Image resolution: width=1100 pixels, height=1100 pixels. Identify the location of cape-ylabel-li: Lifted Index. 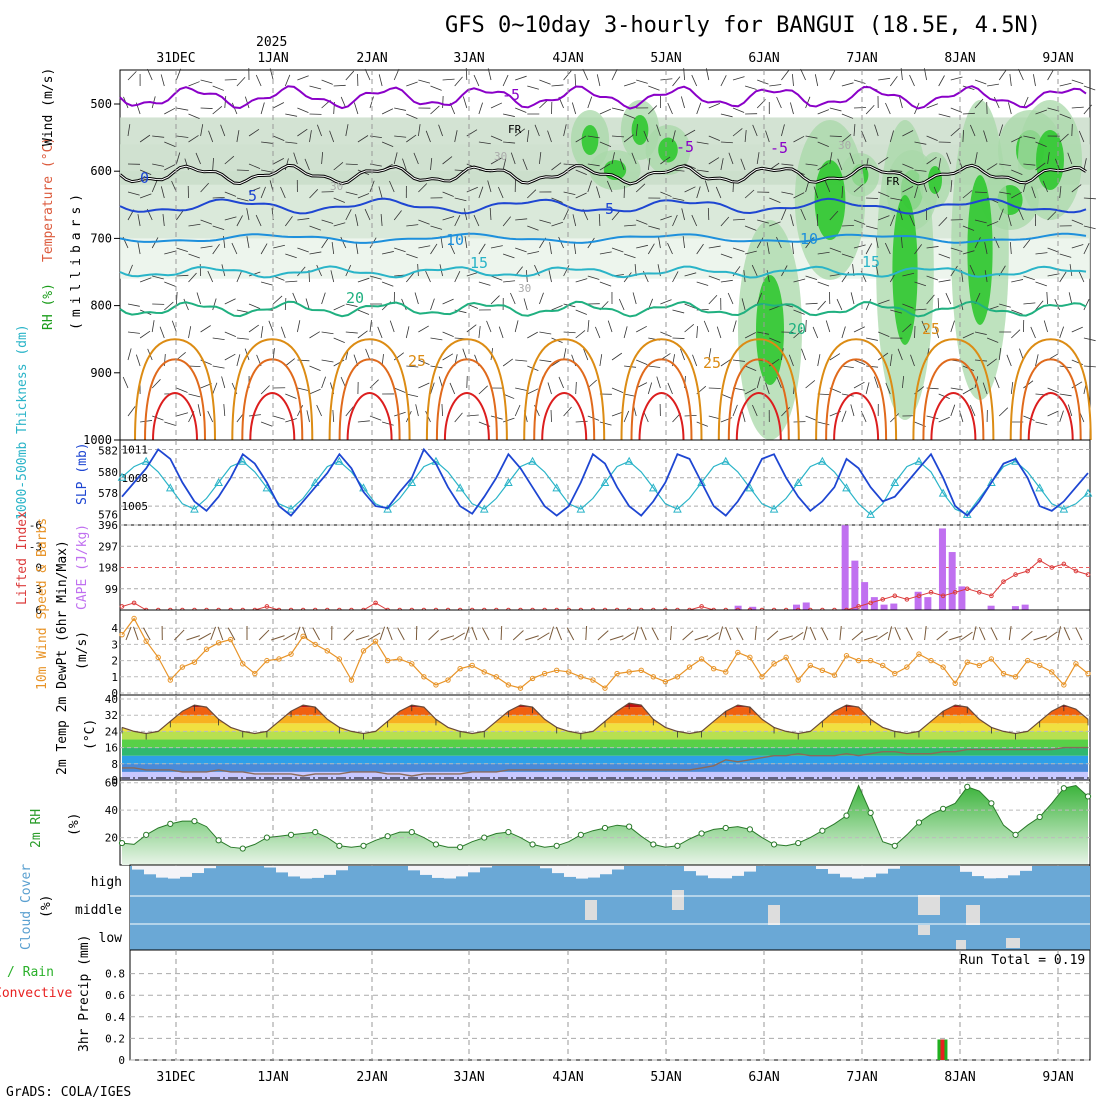
(22, 558).